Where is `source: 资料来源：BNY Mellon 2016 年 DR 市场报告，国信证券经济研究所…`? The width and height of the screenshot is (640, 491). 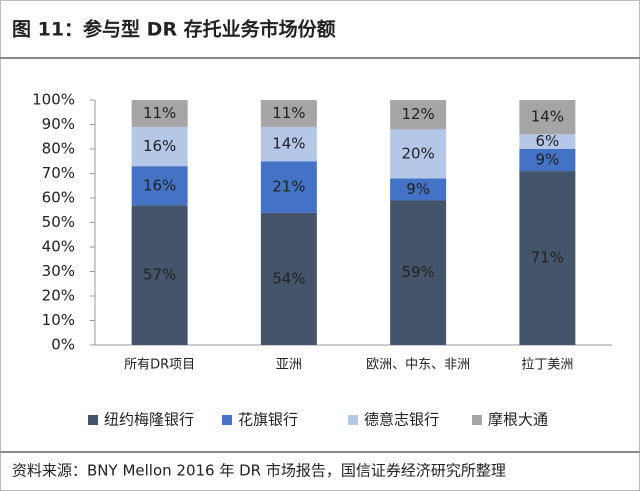
source: 资料来源：BNY Mellon 2016 年 DR 市场报告，国信证券经济研究所… is located at coordinates (259, 471).